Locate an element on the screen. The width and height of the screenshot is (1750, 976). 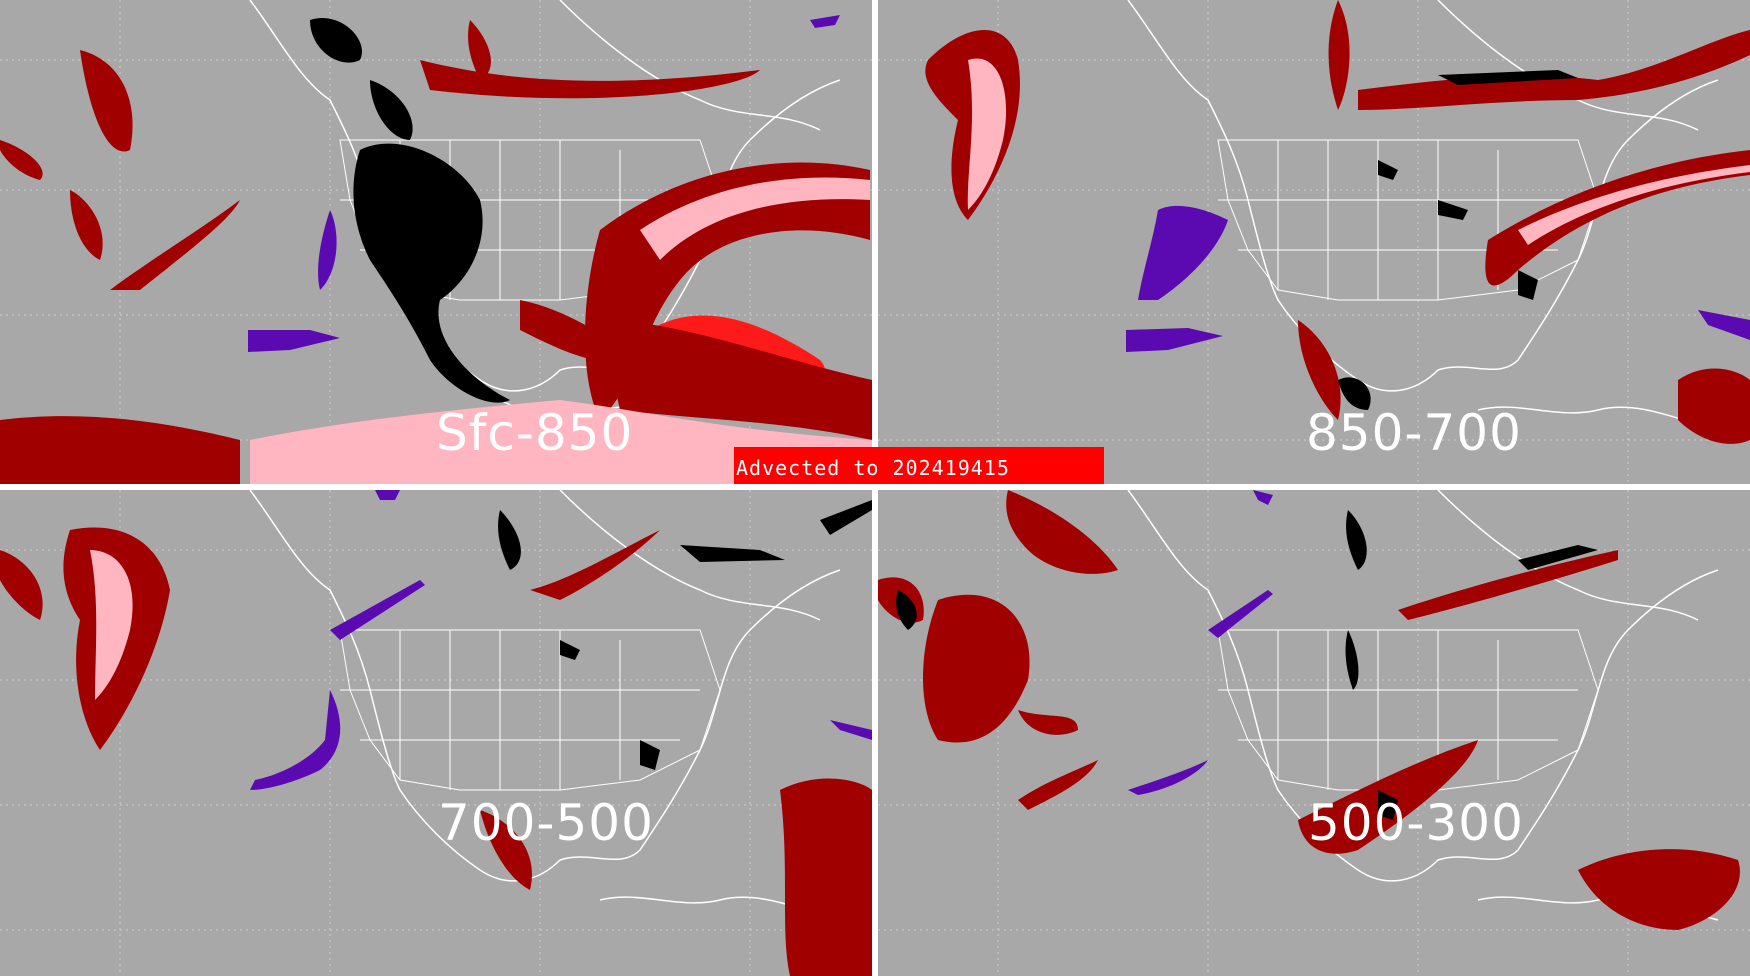
advected-banner: Advected to 202419415 is located at coordinates (919, 465).